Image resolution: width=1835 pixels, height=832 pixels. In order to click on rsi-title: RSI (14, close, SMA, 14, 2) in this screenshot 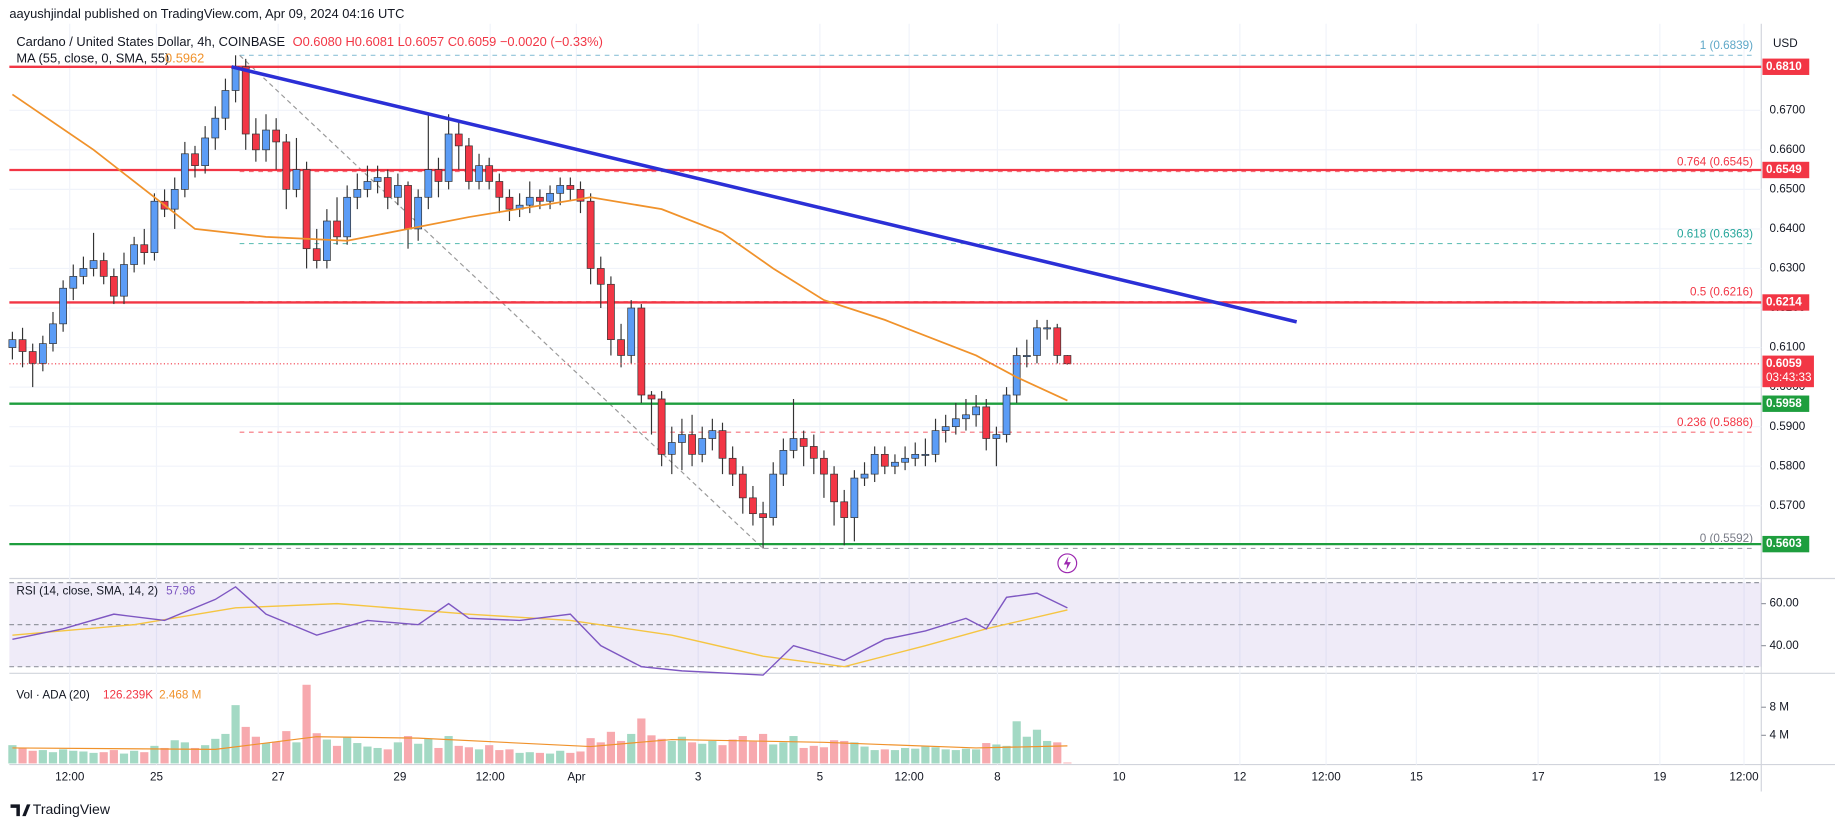, I will do `click(87, 590)`.